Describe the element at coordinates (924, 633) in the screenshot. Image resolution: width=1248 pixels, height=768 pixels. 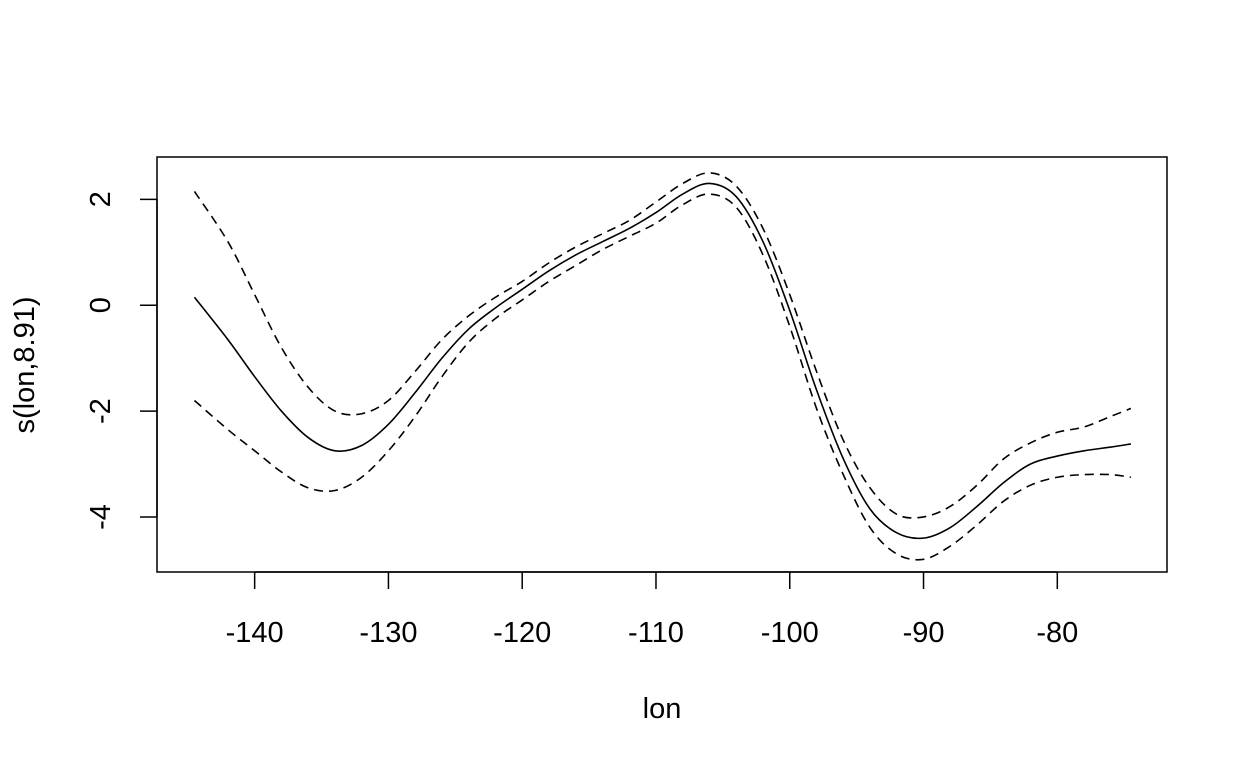
I see `x-tick-label: -90` at that location.